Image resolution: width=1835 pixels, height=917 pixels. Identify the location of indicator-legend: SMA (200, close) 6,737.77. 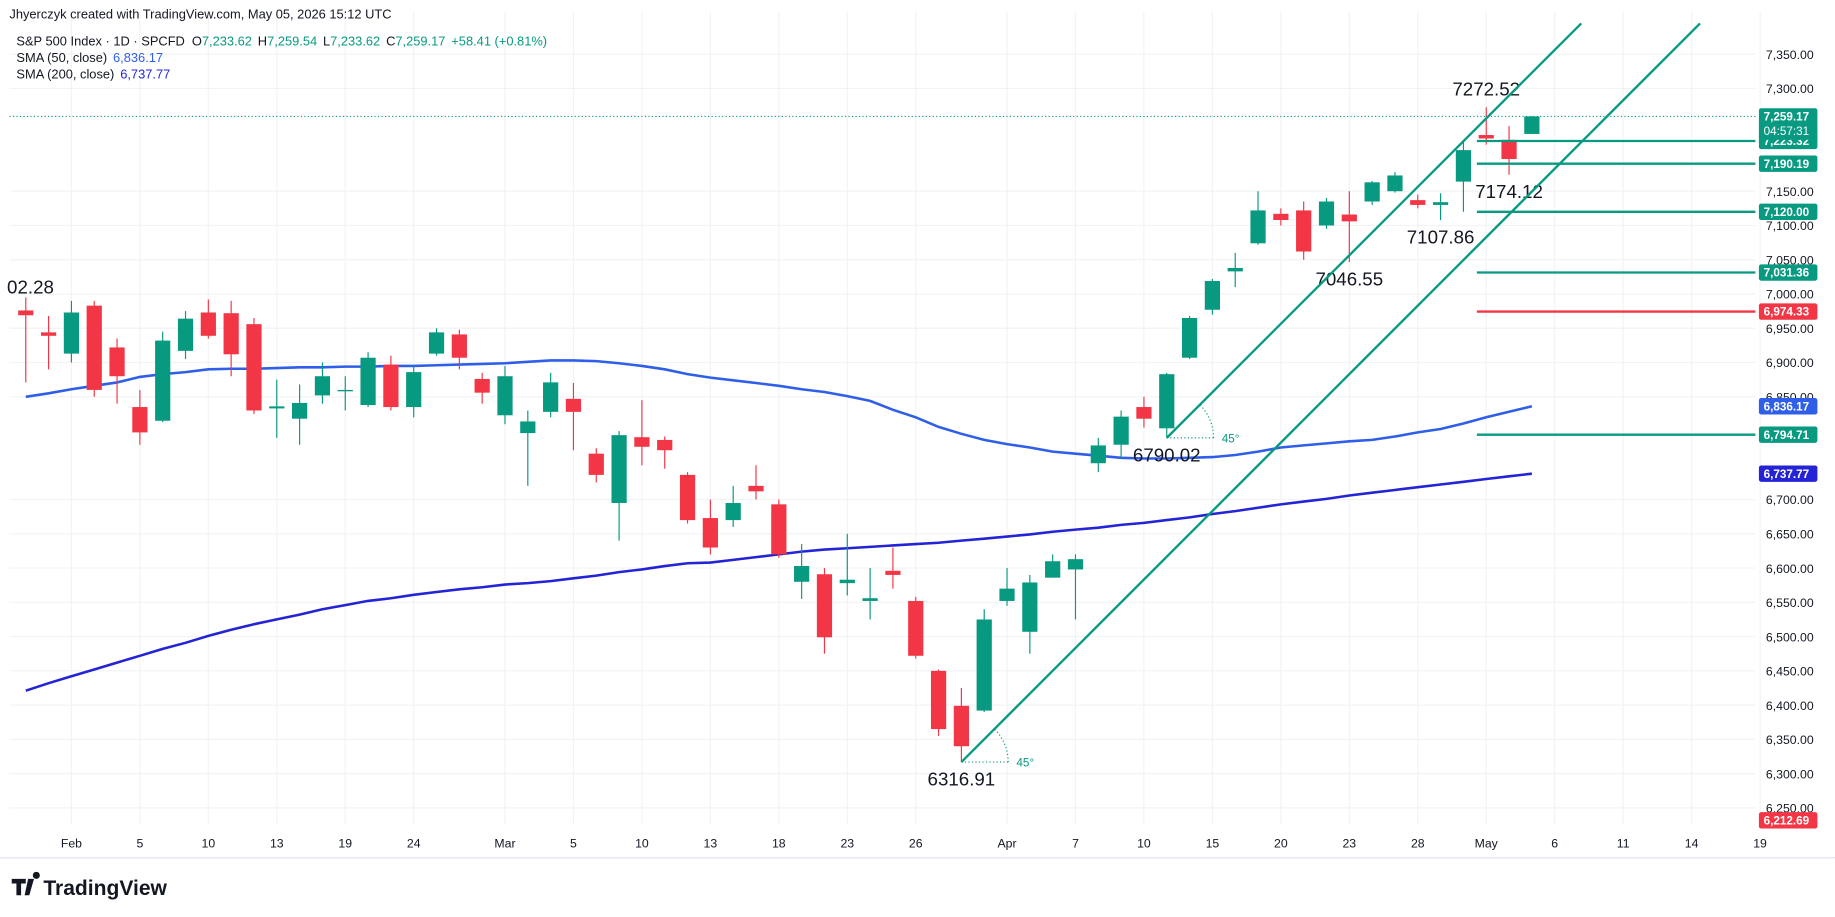
(93, 73).